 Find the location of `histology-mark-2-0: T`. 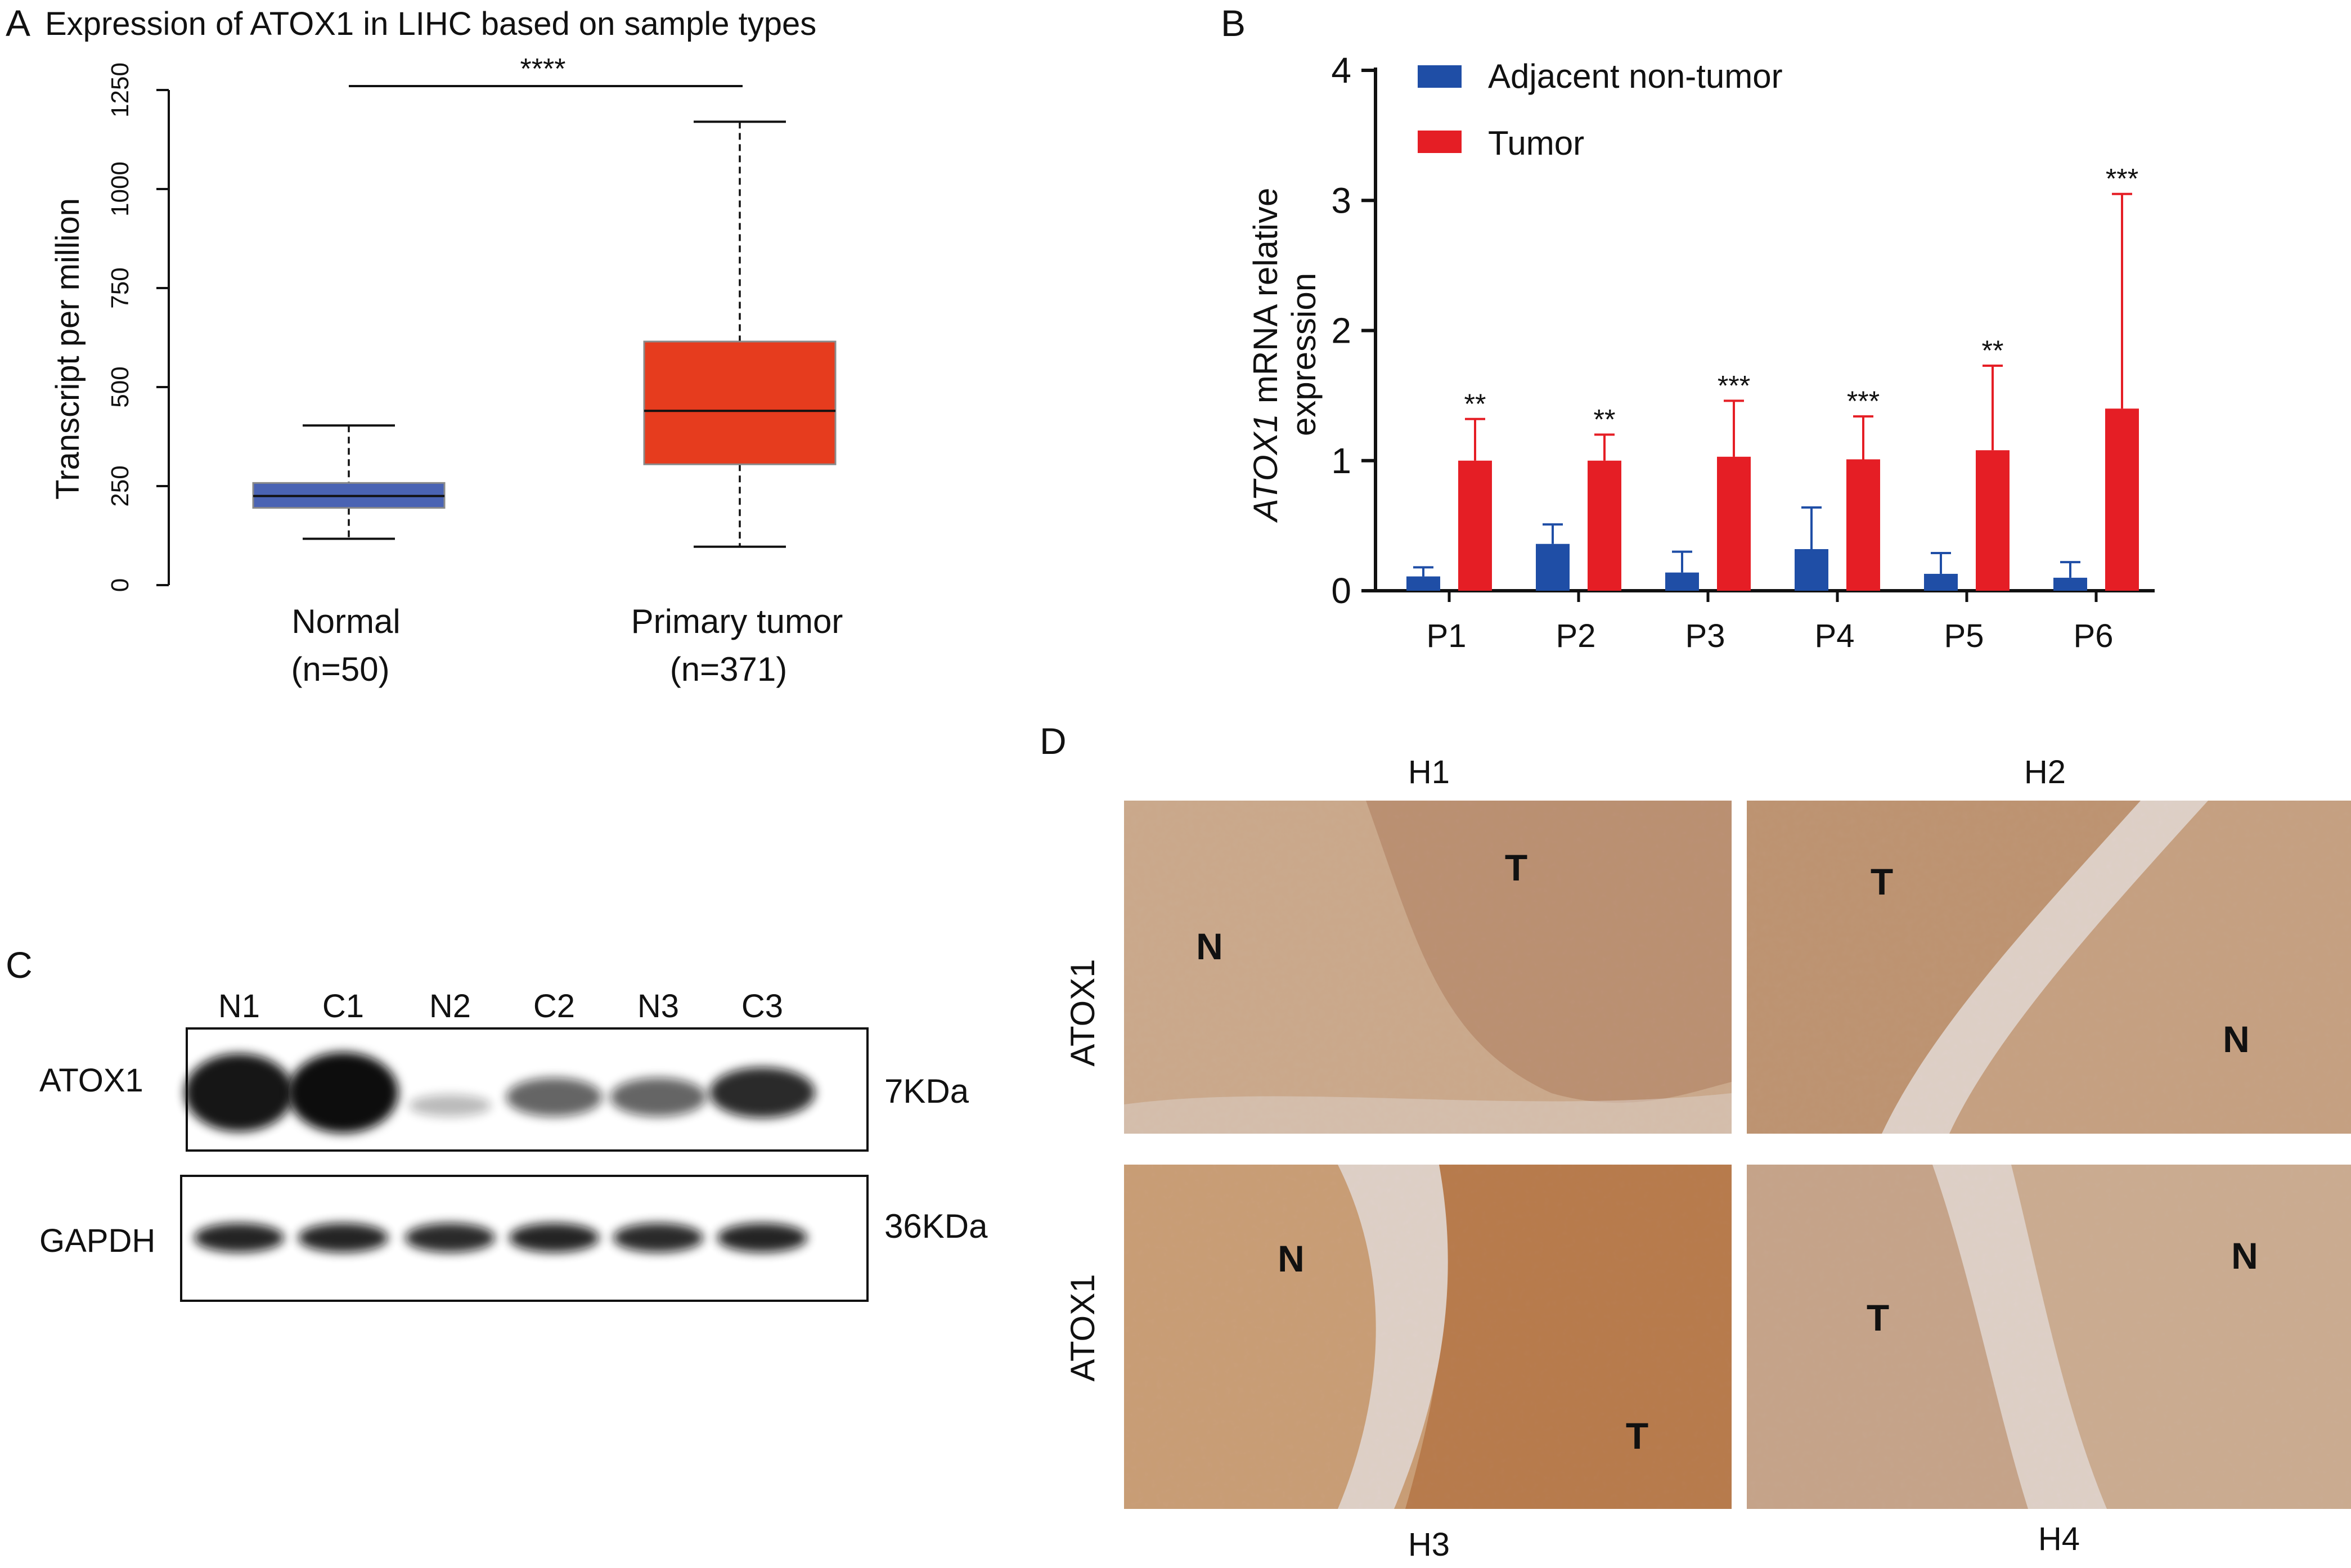

histology-mark-2-0: T is located at coordinates (1882, 881).